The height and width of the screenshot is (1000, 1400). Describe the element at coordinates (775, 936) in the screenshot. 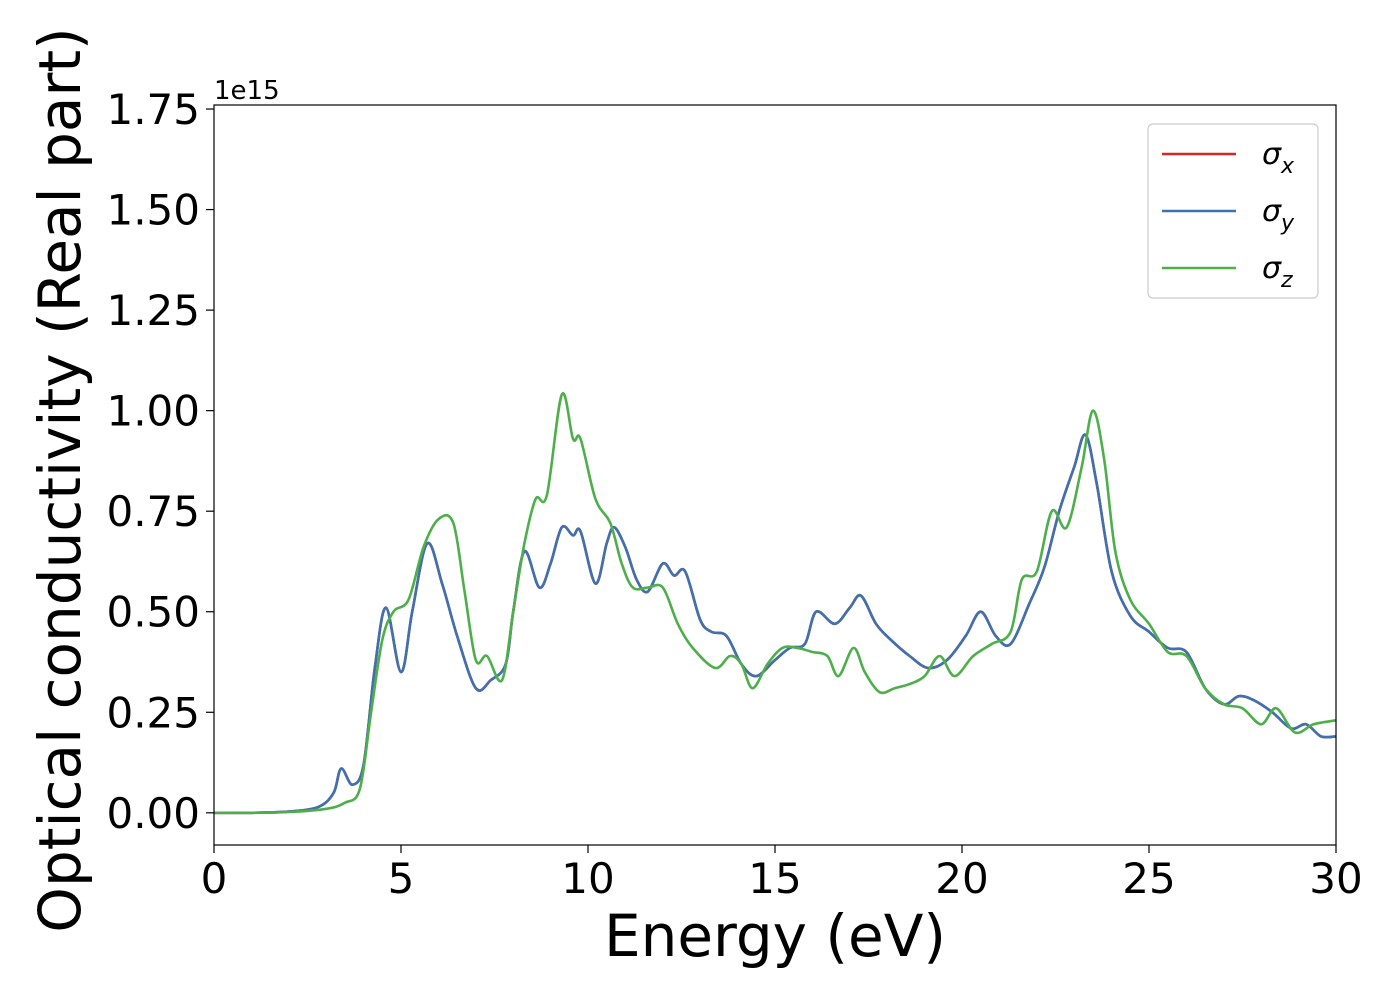

I see `x-axis-label: Energy (eV)` at that location.